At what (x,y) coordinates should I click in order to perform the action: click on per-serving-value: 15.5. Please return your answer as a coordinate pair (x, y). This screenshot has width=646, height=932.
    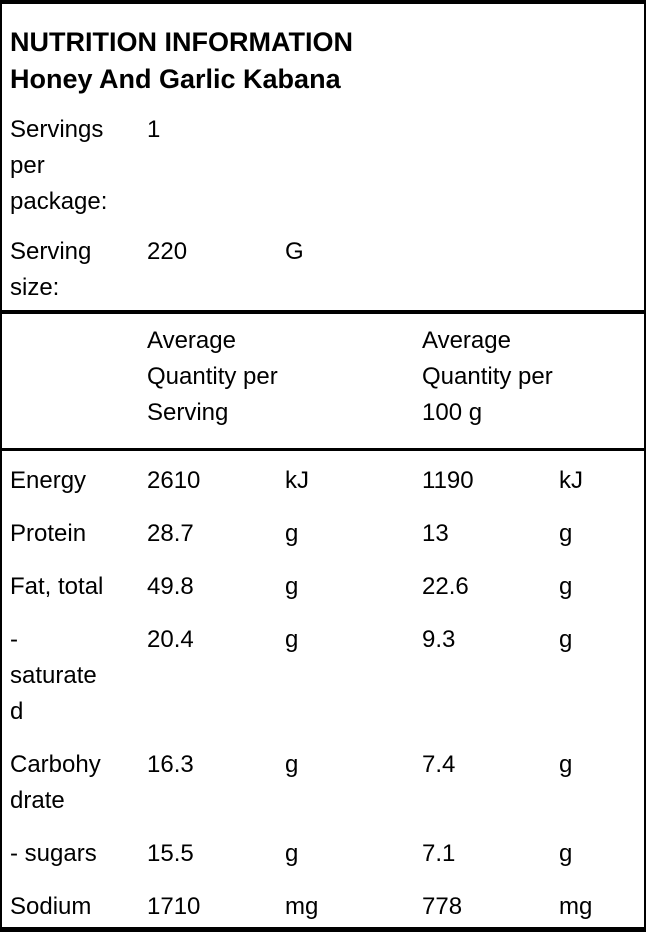
    Looking at the image, I should click on (170, 853).